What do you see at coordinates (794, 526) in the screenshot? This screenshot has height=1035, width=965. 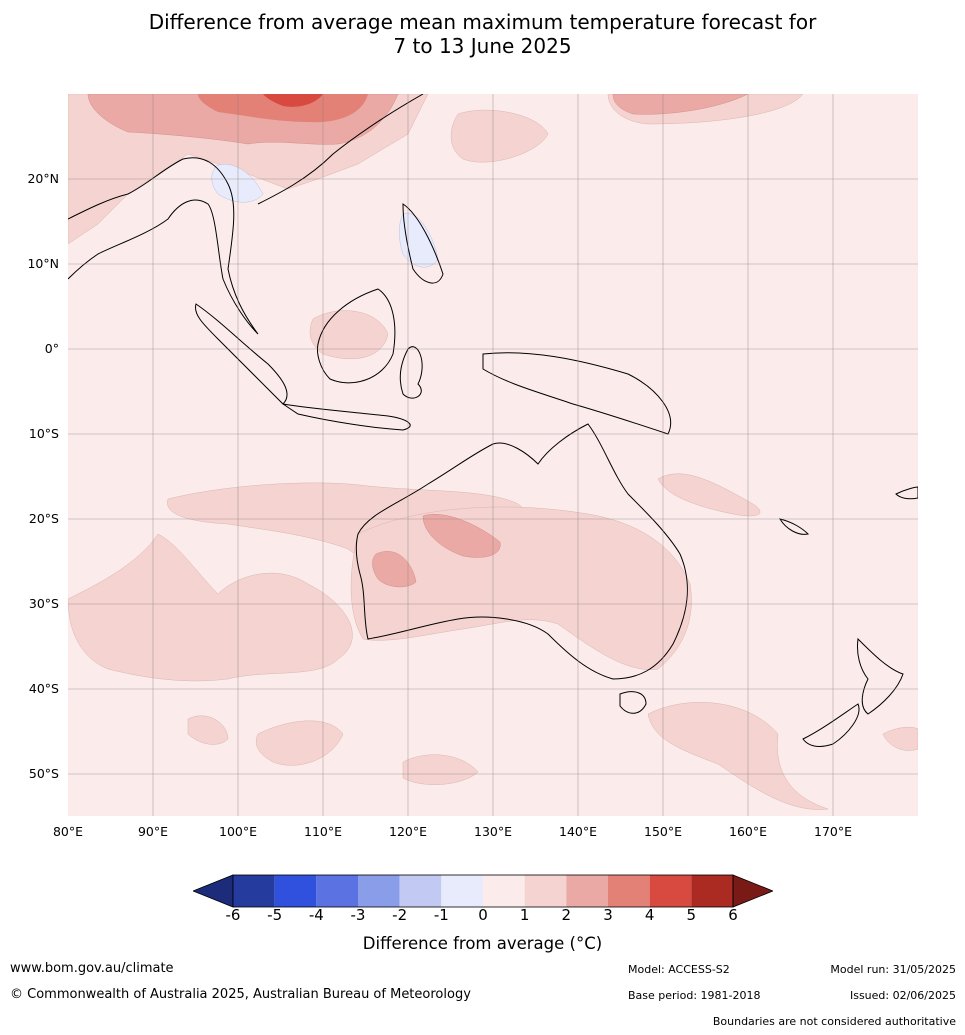 I see `coastline-new-caledonia` at bounding box center [794, 526].